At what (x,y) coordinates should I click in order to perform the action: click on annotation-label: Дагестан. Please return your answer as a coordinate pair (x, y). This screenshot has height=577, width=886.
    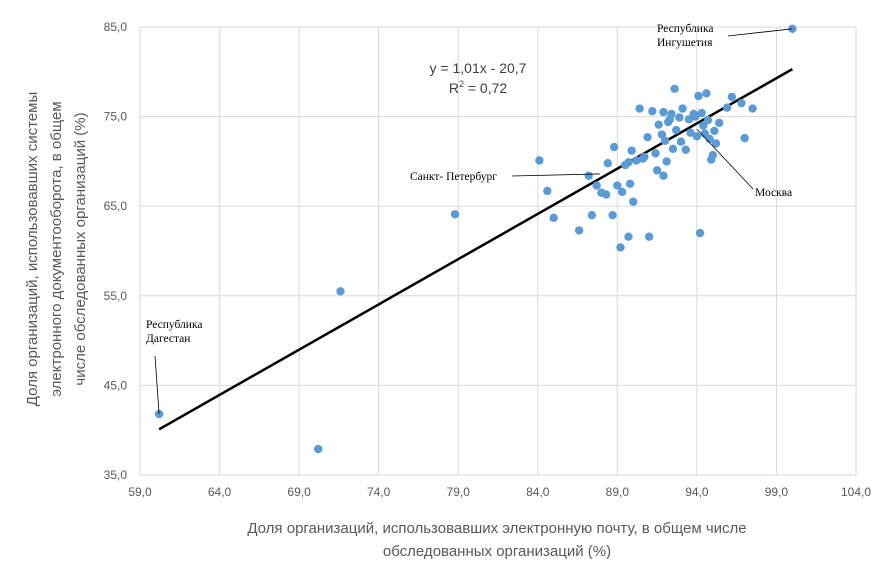
    Looking at the image, I should click on (168, 339).